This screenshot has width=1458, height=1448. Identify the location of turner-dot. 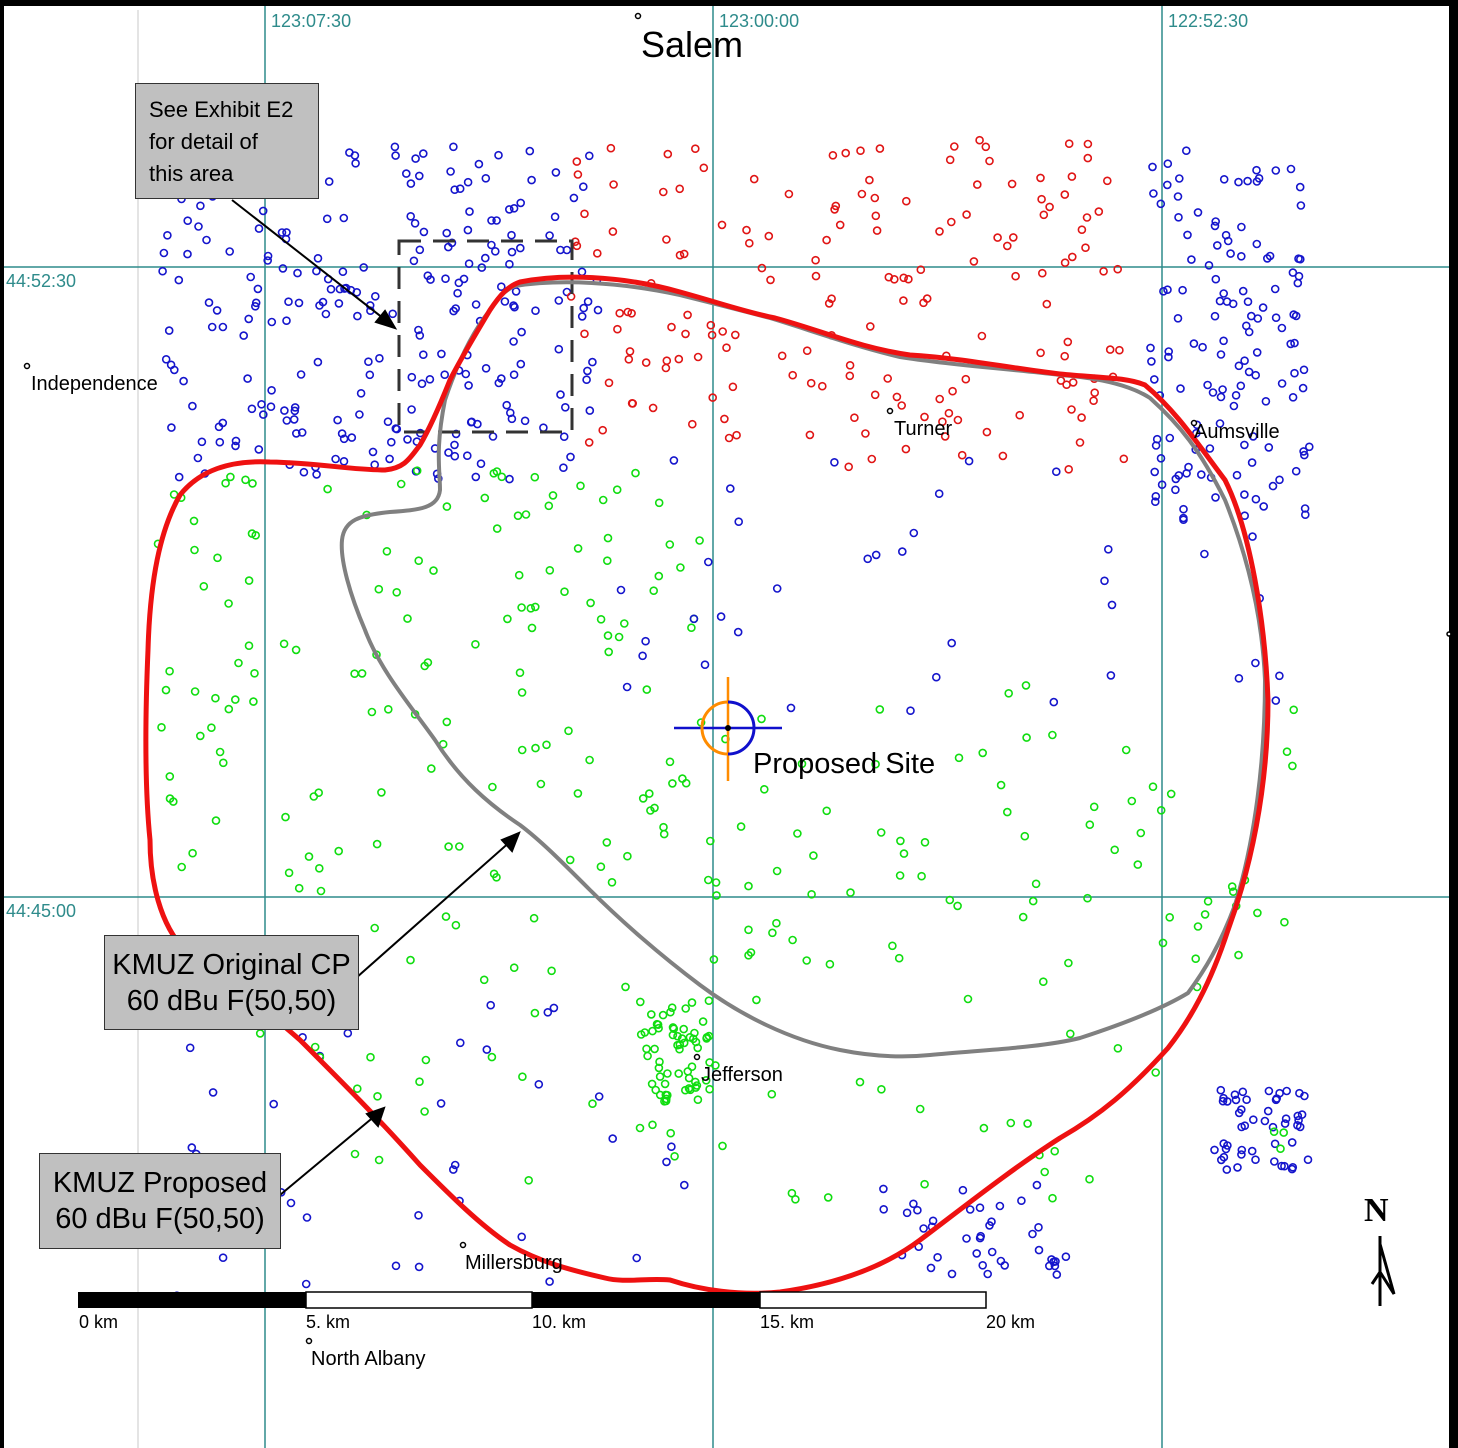
(890, 411).